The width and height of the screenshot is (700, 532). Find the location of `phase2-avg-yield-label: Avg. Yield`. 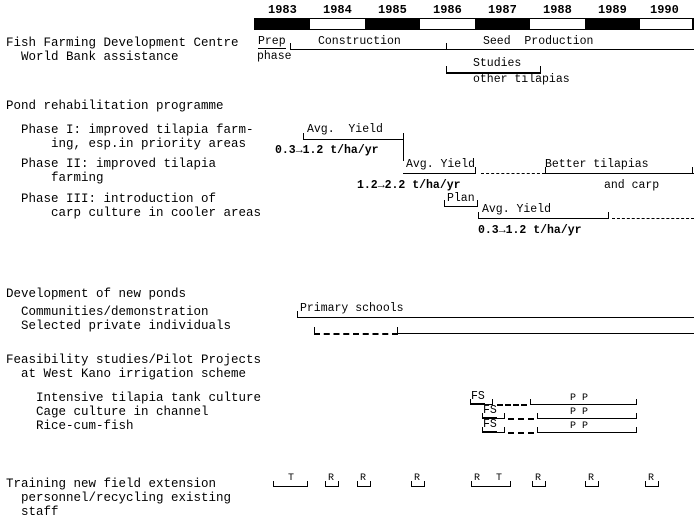

phase2-avg-yield-label: Avg. Yield is located at coordinates (441, 164).